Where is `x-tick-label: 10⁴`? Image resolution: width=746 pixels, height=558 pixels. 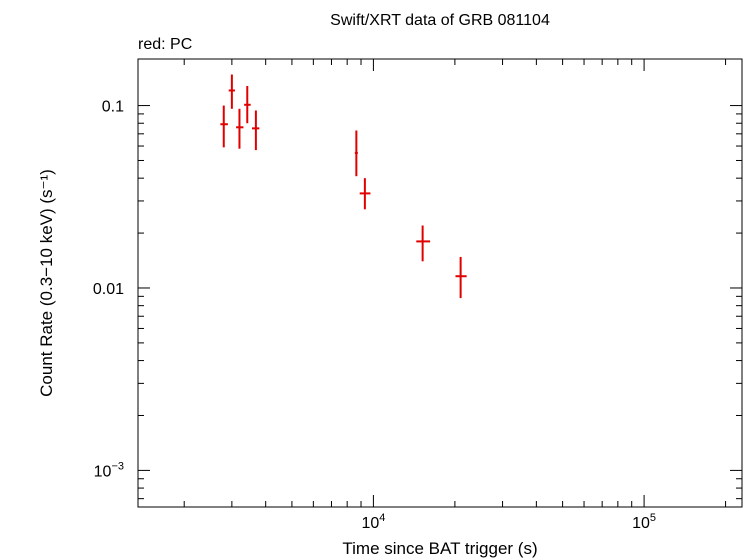 x-tick-label: 10⁴ is located at coordinates (373, 522).